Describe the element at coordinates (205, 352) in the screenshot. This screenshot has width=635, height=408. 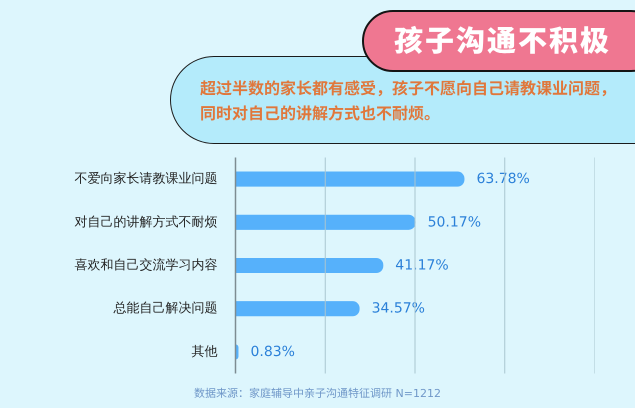
I see `y-tick-label: 其他` at that location.